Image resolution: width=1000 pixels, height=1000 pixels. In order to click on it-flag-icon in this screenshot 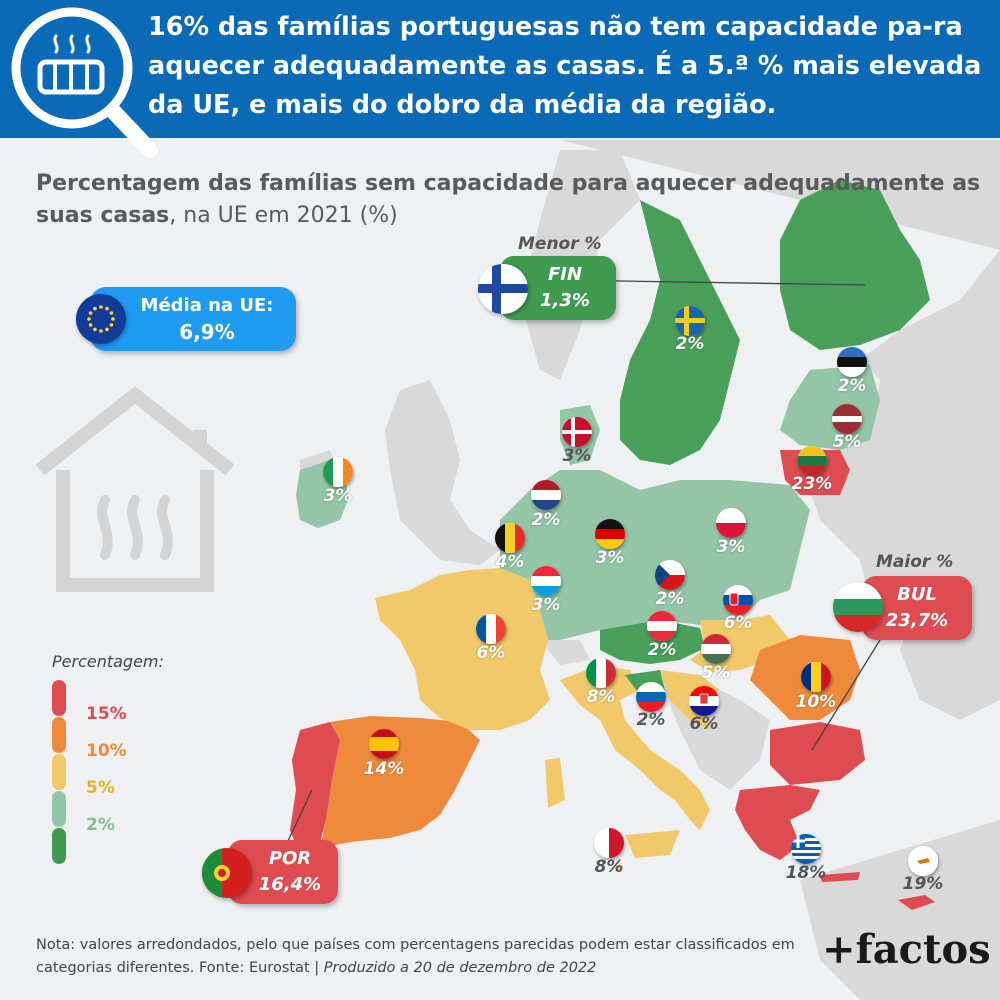, I will do `click(601, 673)`.